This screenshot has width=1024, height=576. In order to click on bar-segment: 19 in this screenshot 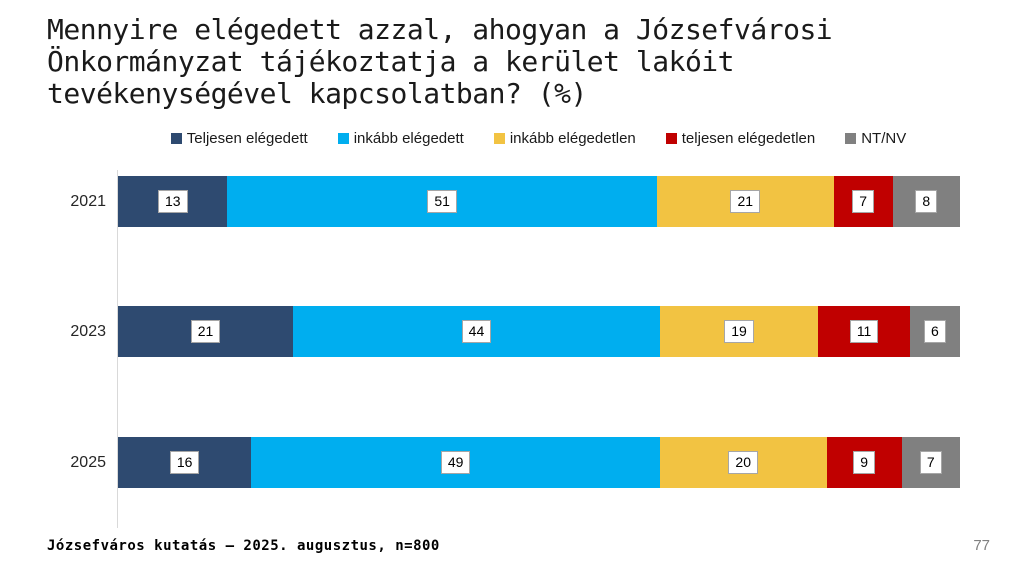, I will do `click(739, 331)`.